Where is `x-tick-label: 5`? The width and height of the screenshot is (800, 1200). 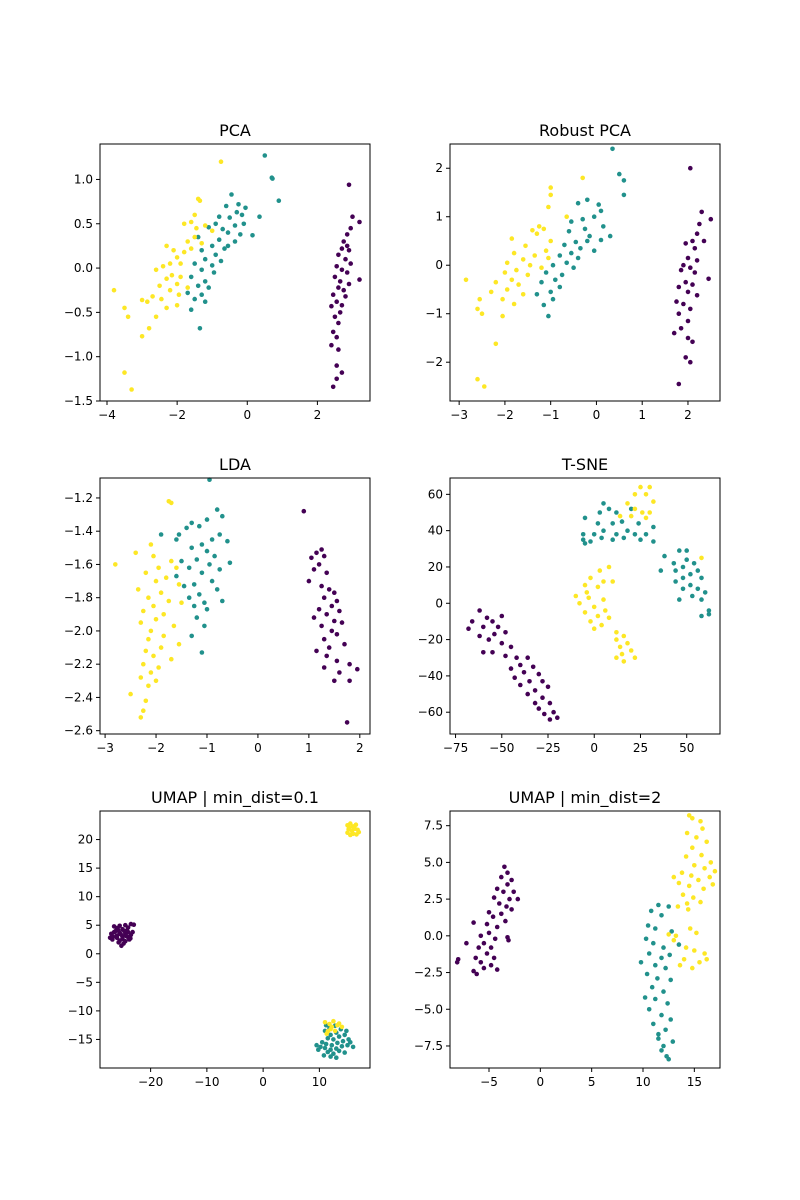 x-tick-label: 5 is located at coordinates (592, 1082).